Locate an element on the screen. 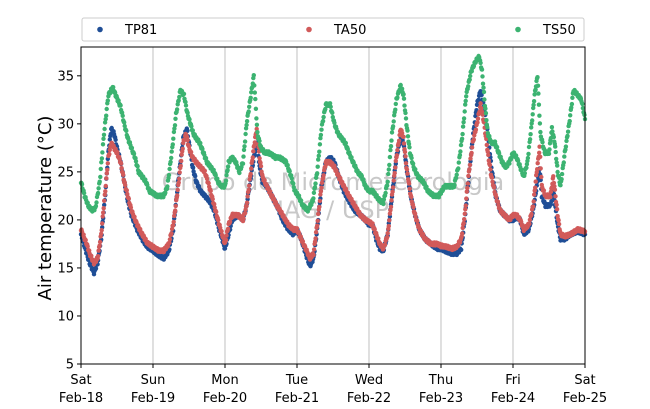 The image size is (650, 409). legend-marker-TP81 is located at coordinates (100, 29).